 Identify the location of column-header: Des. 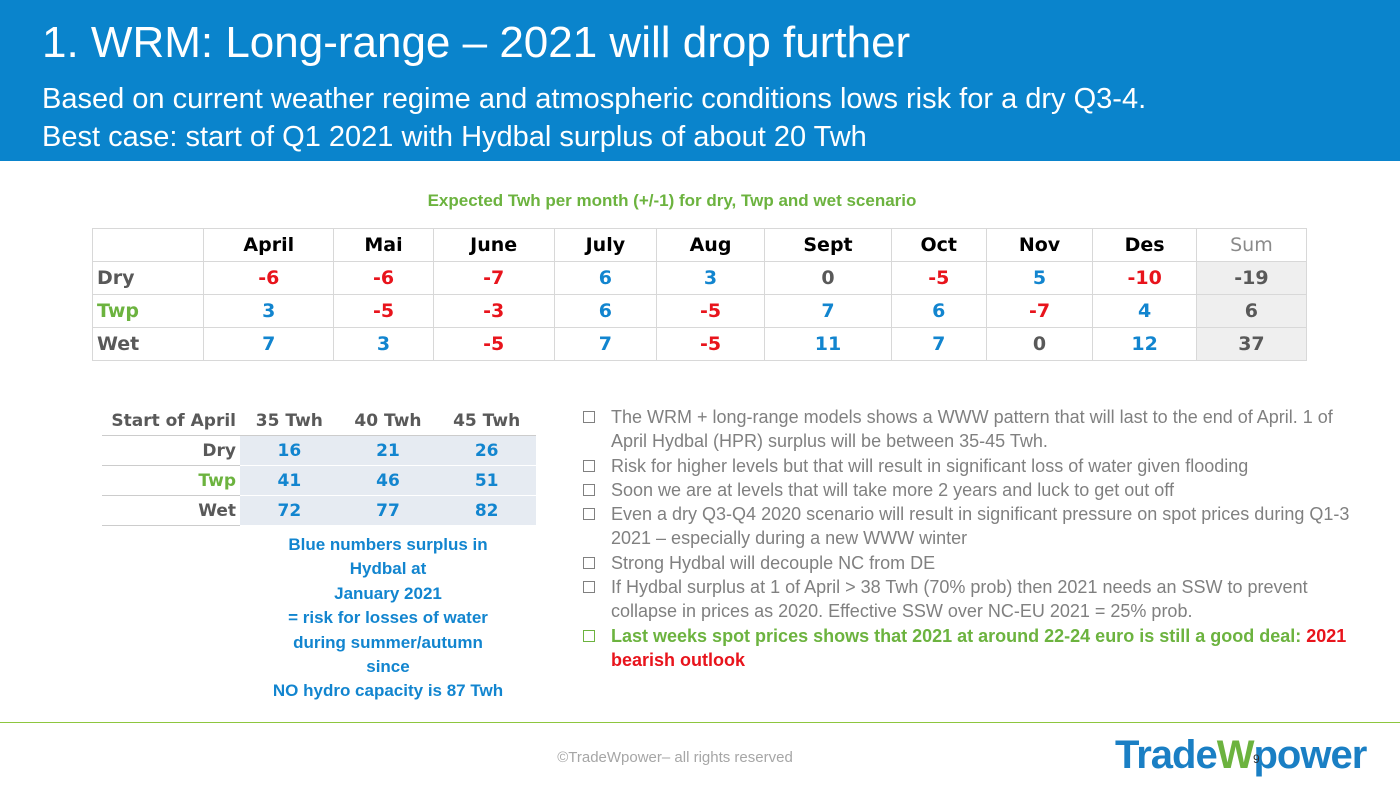
(1144, 245).